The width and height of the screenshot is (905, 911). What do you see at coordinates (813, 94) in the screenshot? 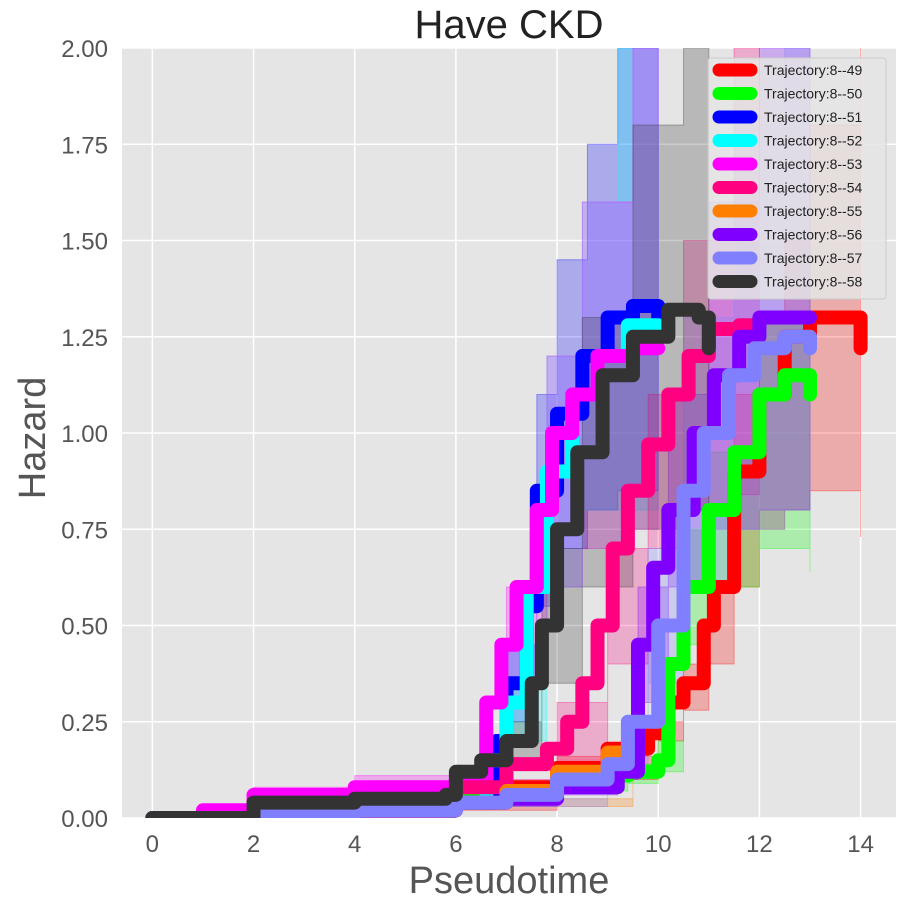
I see `legend-label: Trajectory:8--50` at bounding box center [813, 94].